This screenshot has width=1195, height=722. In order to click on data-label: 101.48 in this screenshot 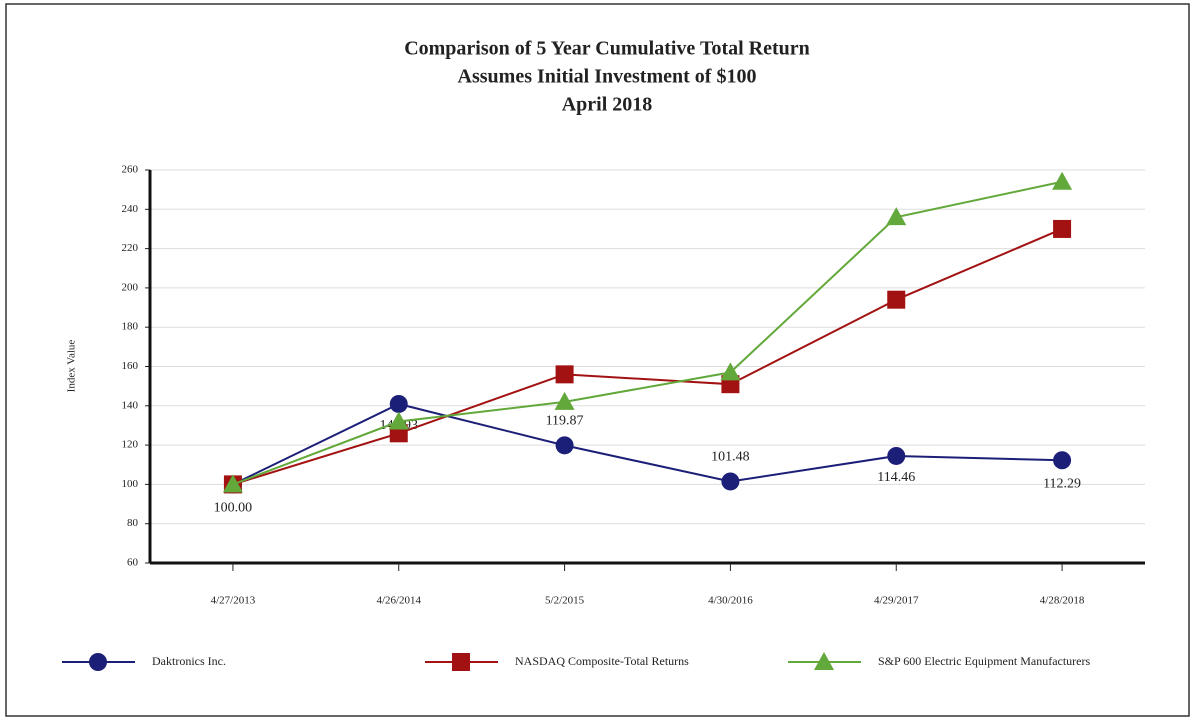, I will do `click(730, 457)`.